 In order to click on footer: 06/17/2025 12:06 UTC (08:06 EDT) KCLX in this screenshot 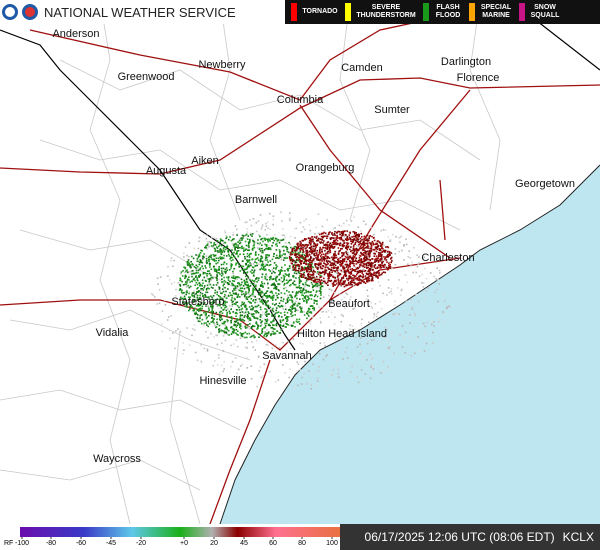, I will do `click(470, 537)`.